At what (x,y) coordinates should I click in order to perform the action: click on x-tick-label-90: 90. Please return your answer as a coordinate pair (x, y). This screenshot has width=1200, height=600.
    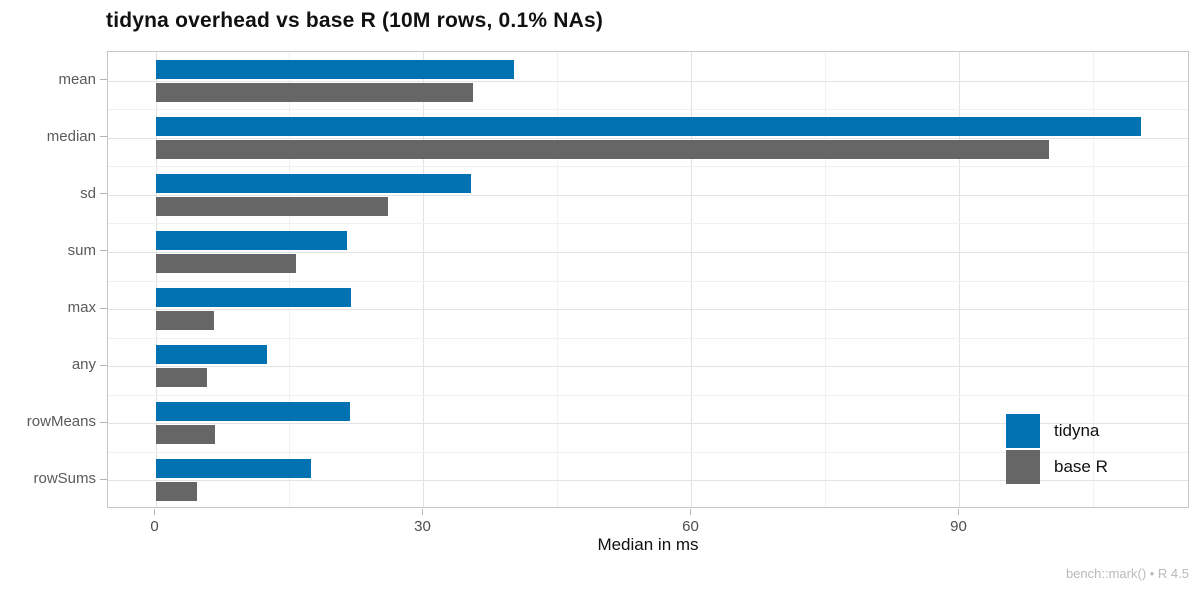
    Looking at the image, I should click on (958, 526).